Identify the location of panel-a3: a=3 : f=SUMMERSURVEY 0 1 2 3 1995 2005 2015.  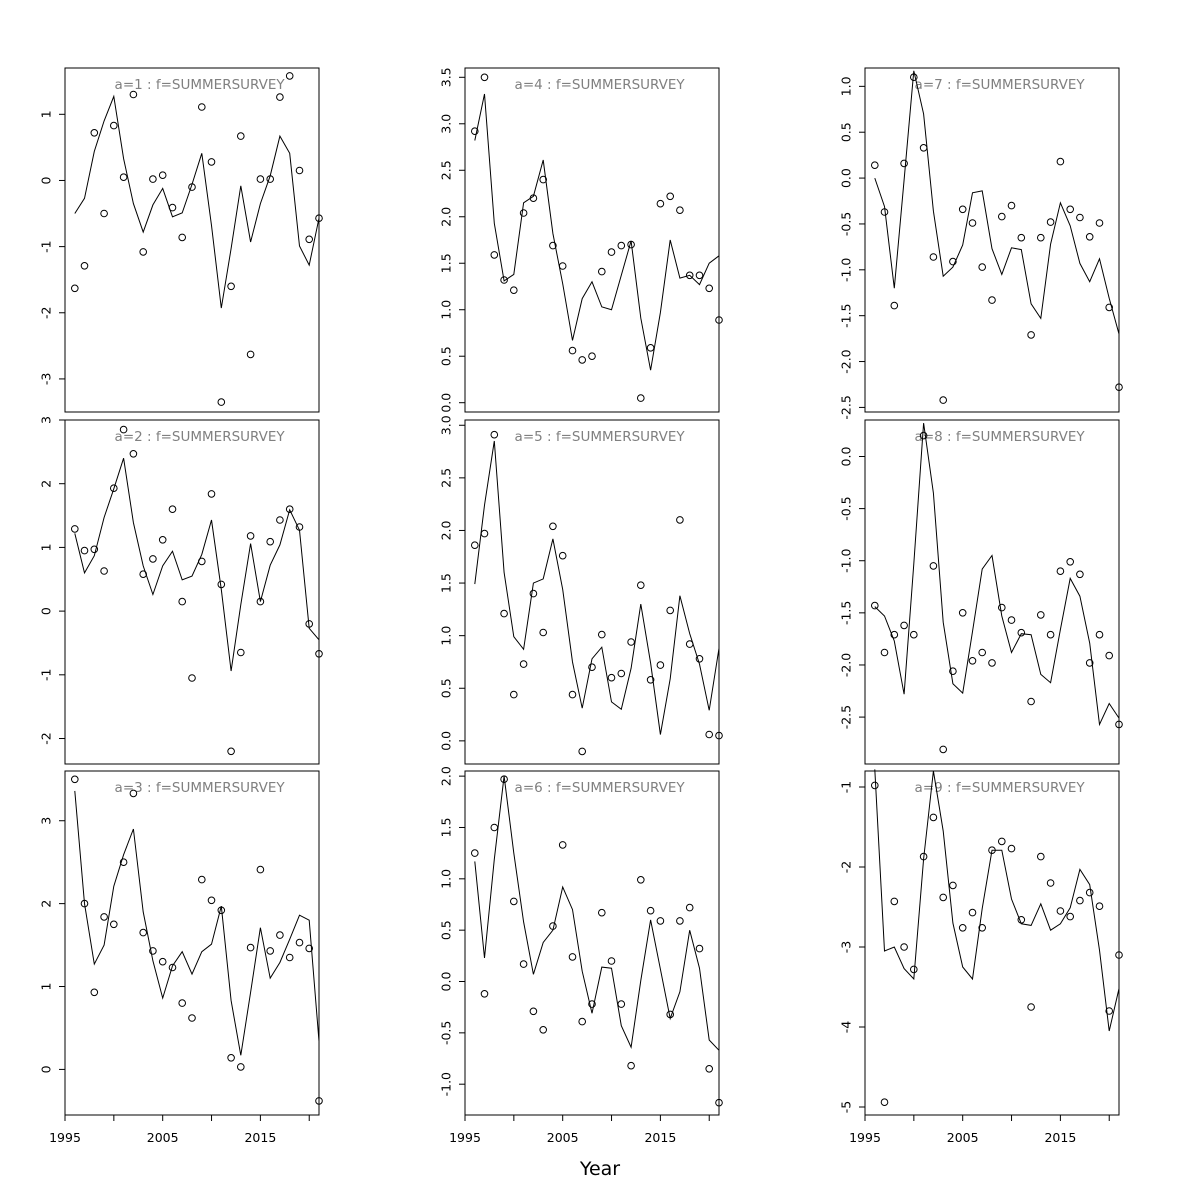
(181, 957).